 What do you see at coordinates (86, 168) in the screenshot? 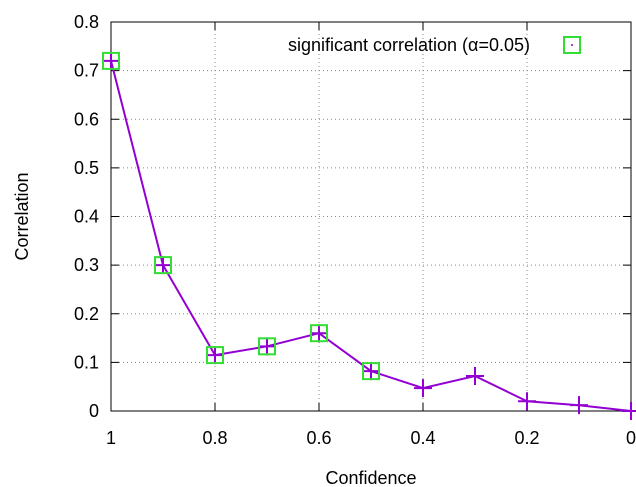
I see `y-tick-label: 0.5` at bounding box center [86, 168].